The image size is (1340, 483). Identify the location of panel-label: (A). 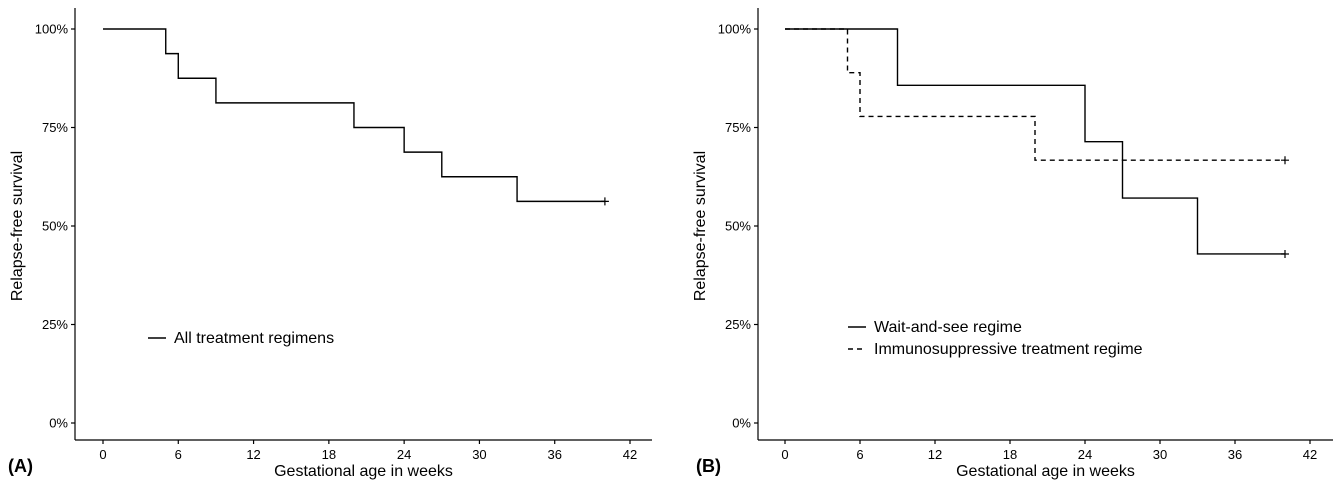
(20, 466).